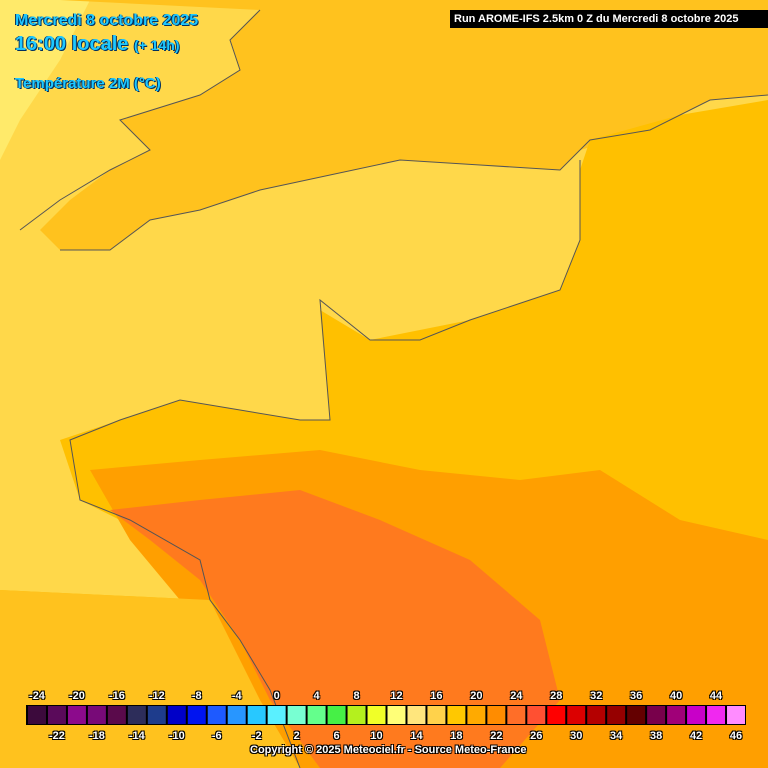  Describe the element at coordinates (516, 696) in the screenshot. I see `legend-label: 24` at that location.